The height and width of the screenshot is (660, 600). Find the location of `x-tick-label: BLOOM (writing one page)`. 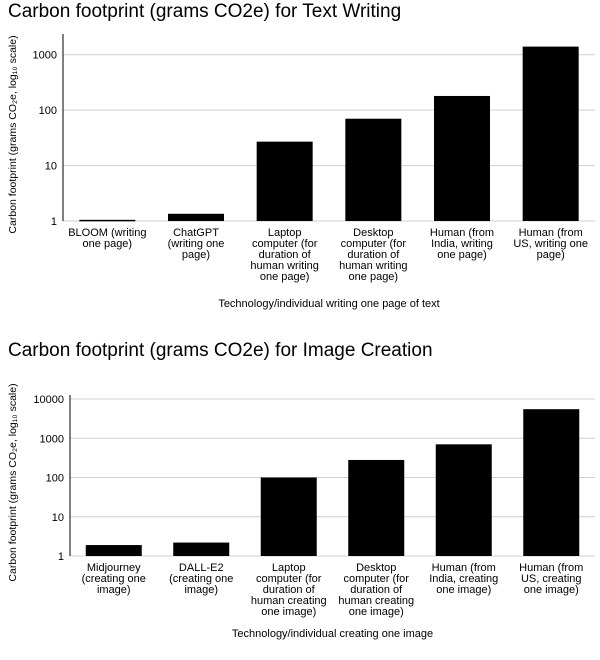

x-tick-label: BLOOM (writing one page) is located at coordinates (107, 238).